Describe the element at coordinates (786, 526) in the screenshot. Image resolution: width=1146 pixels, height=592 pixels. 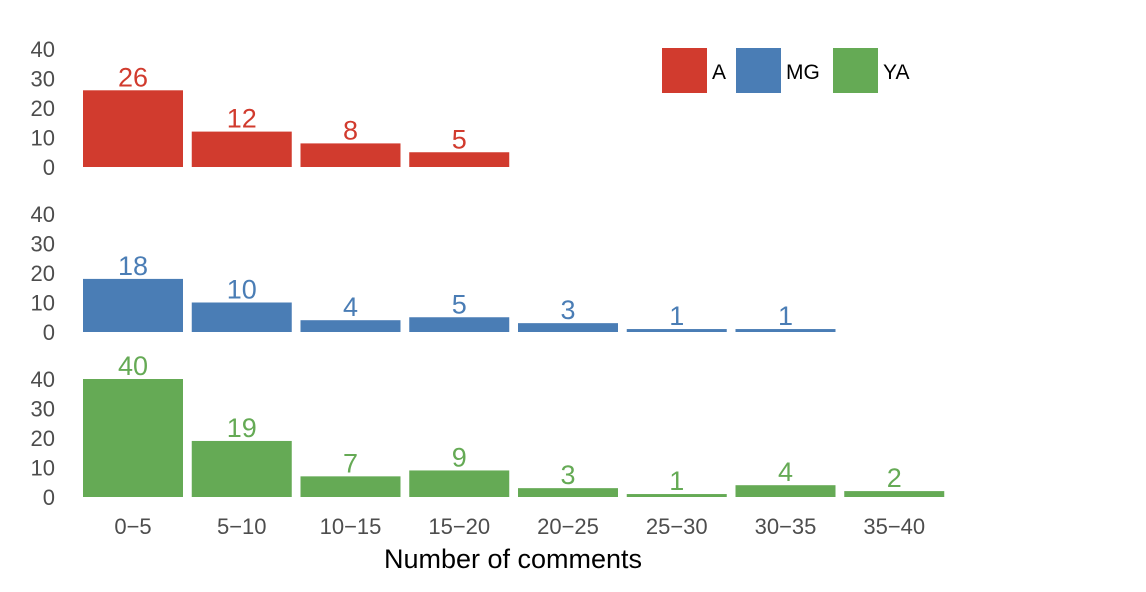
I see `x-tick-label: 30−35` at that location.